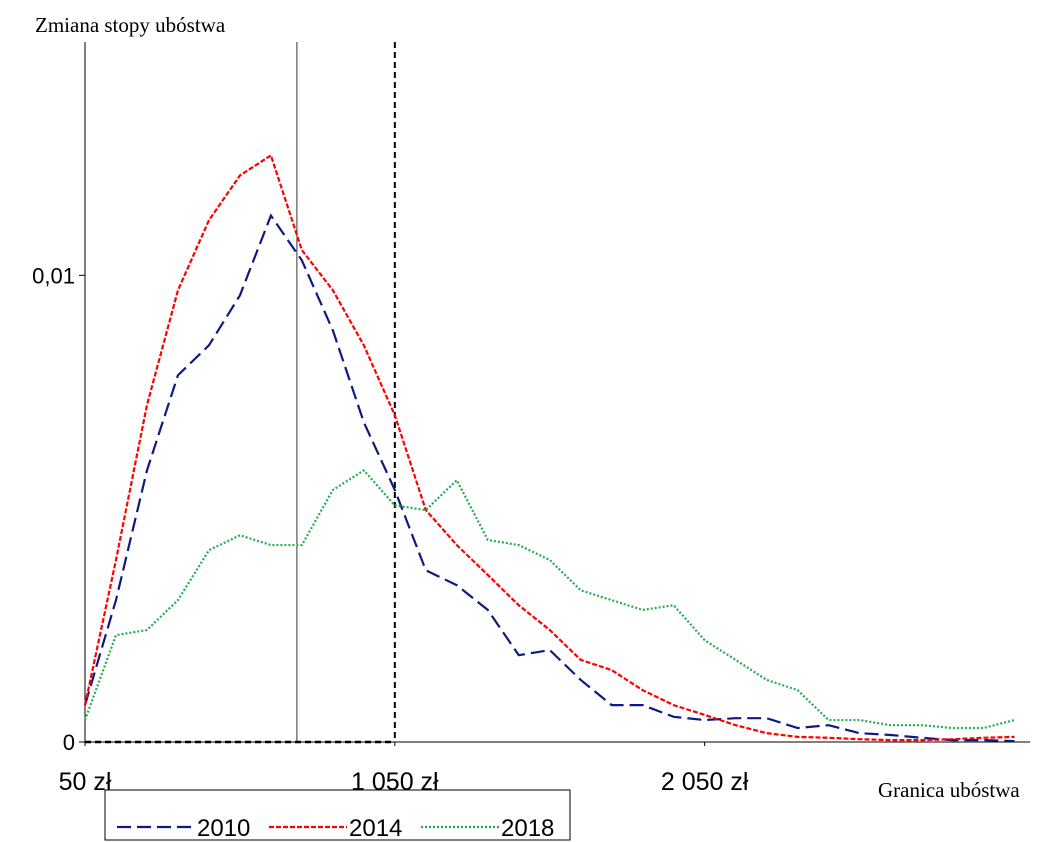 Image resolution: width=1061 pixels, height=842 pixels. I want to click on legend-label: 2010, so click(223, 828).